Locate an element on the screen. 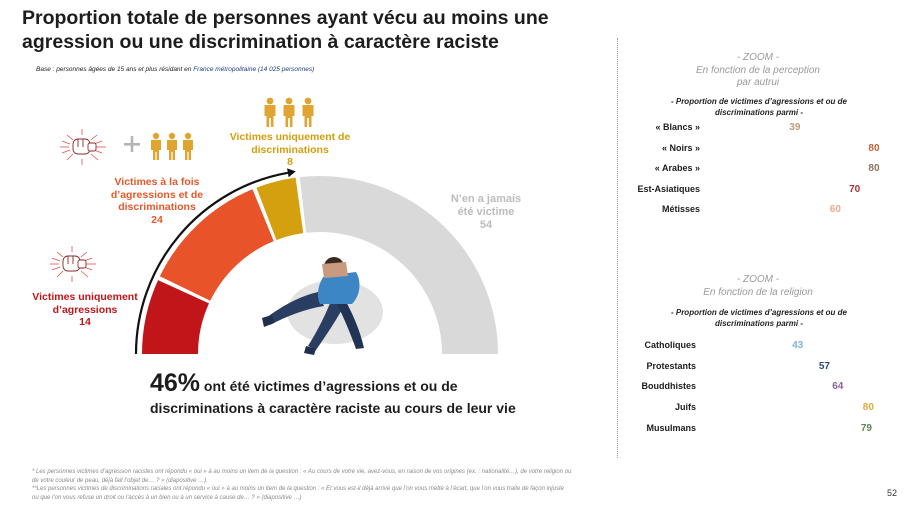  zoom-subtitle: En fonction de la perception par autrui is located at coordinates (758, 76).